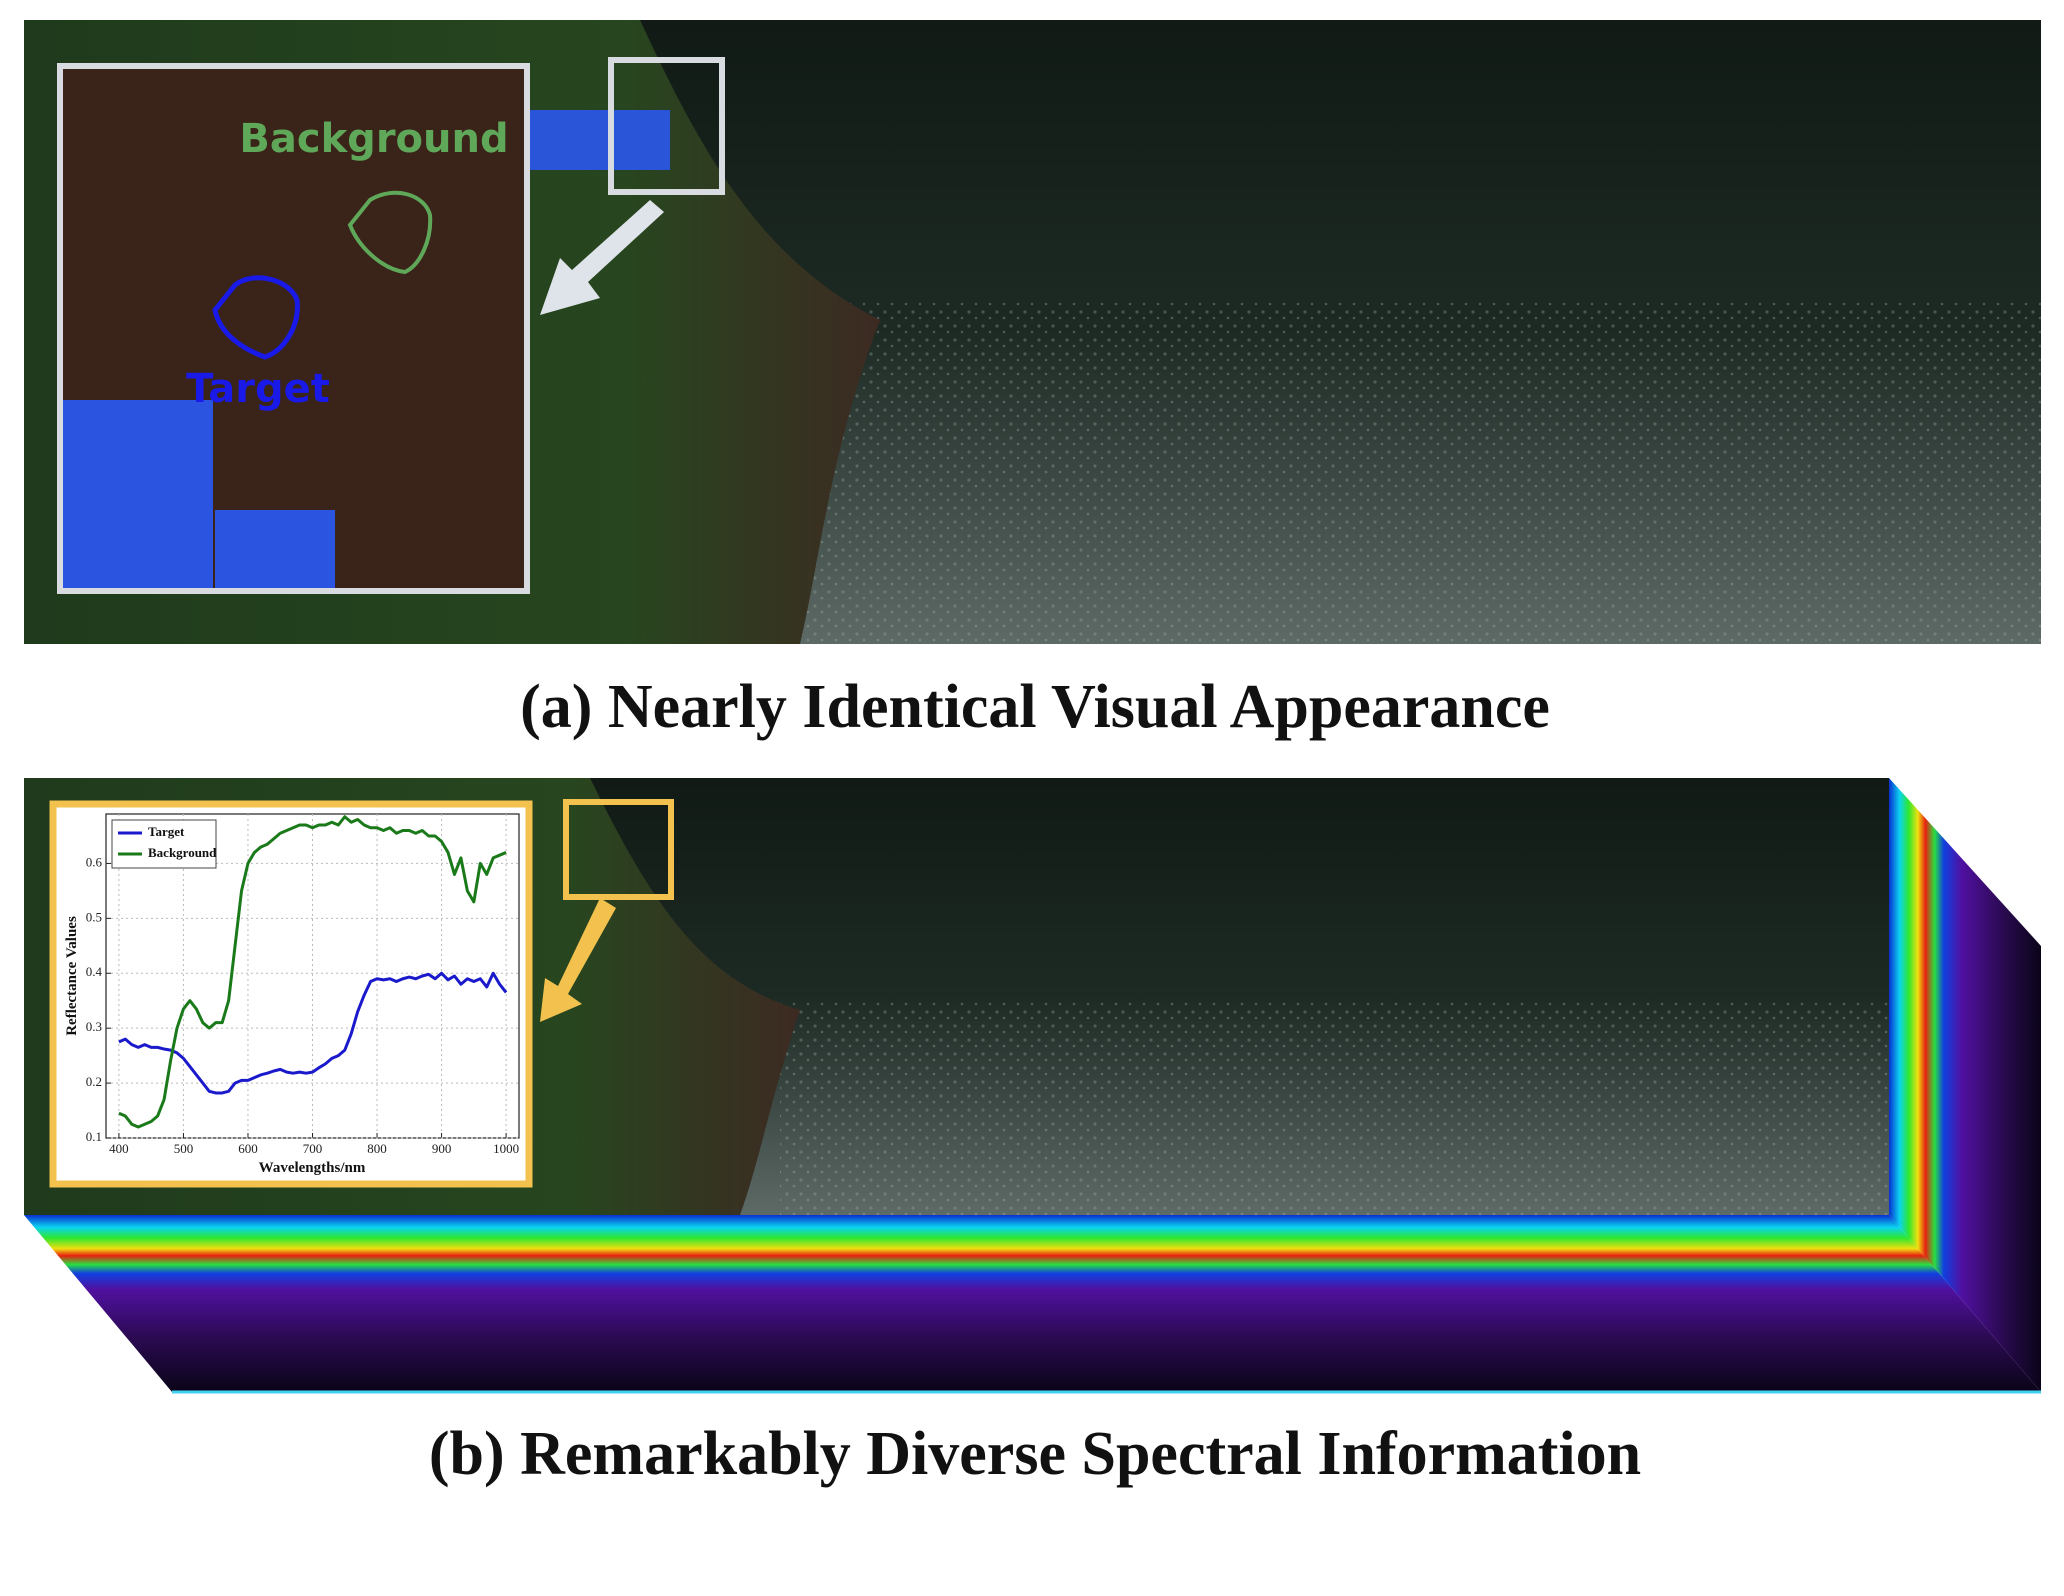 The width and height of the screenshot is (2064, 1596). What do you see at coordinates (377, 1148) in the screenshot?
I see `x-tick-label: 800` at bounding box center [377, 1148].